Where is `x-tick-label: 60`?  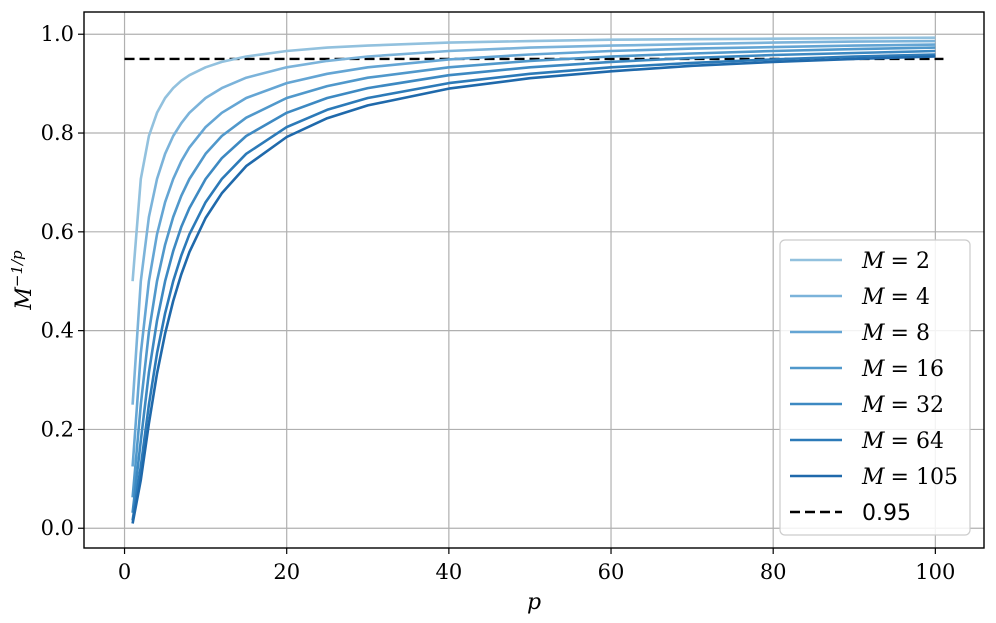 x-tick-label: 60 is located at coordinates (611, 572).